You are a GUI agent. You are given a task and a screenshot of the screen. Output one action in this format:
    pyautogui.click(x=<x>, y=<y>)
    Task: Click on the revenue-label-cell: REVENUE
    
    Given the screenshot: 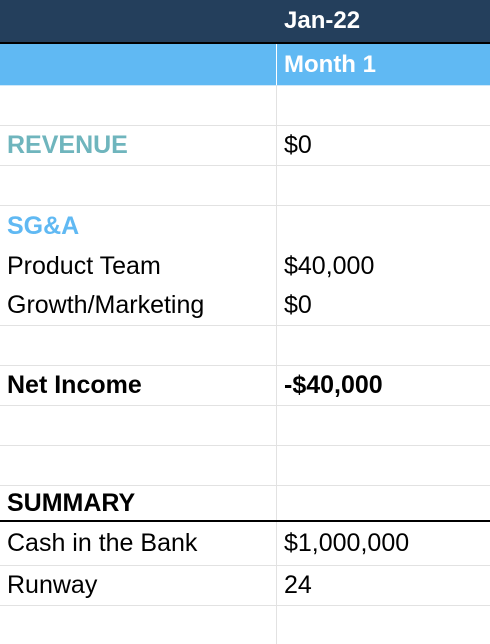 What is the action you would take?
    pyautogui.click(x=138, y=145)
    